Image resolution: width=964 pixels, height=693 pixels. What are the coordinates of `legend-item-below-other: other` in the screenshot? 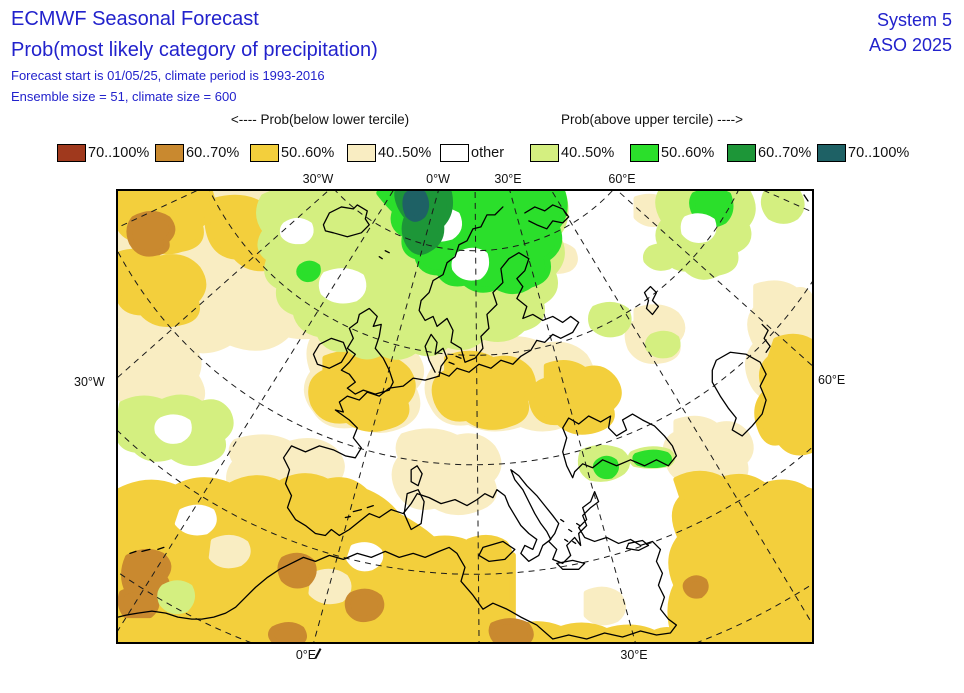 It's located at (472, 153).